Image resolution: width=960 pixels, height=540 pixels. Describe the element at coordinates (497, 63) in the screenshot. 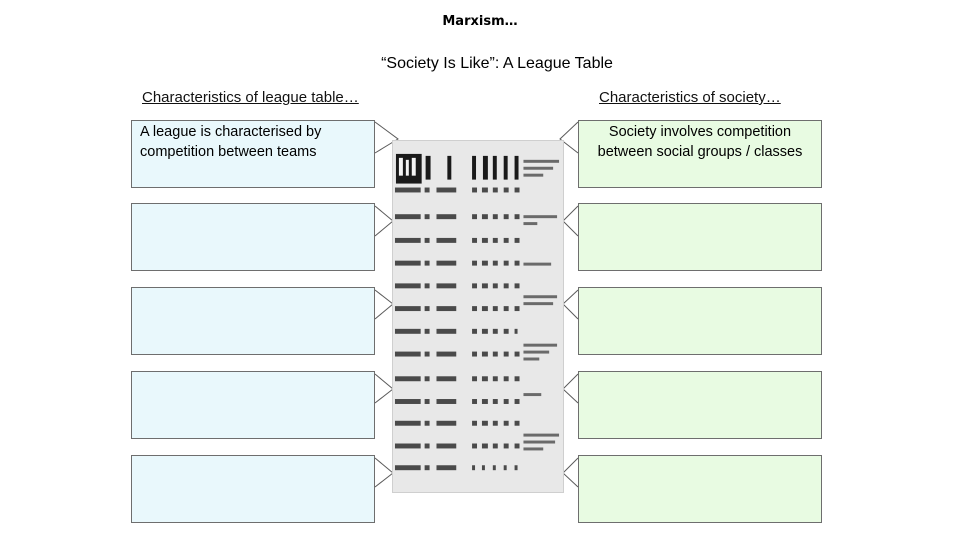

I see `slide-subtitle: “Society Is Like”: A League Table` at that location.